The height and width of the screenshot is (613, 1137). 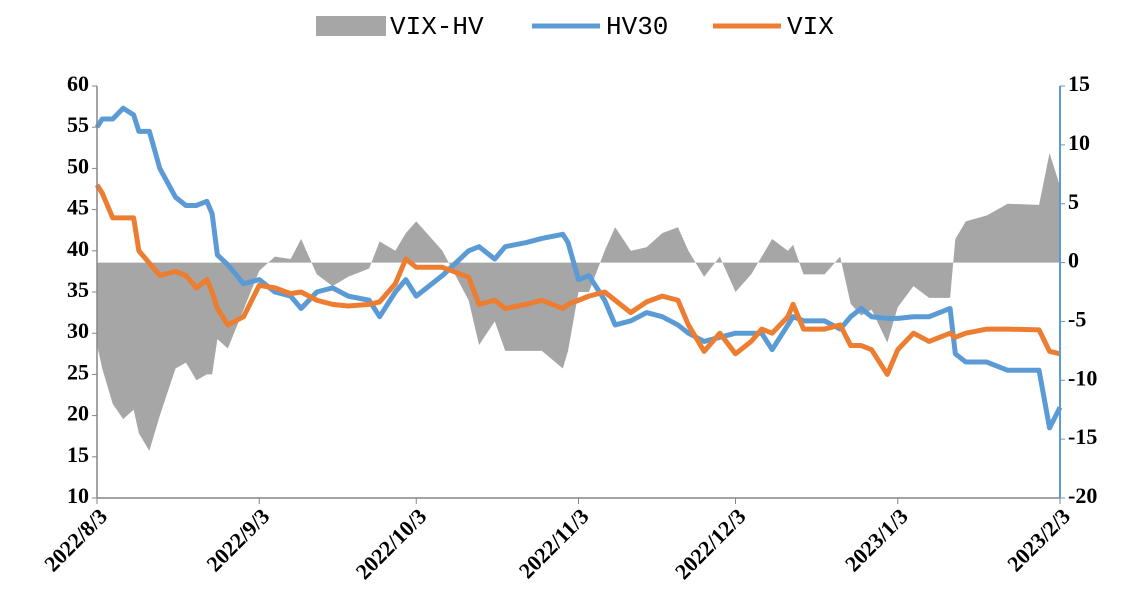 I want to click on legend-label: VIX-HV, so click(x=437, y=27).